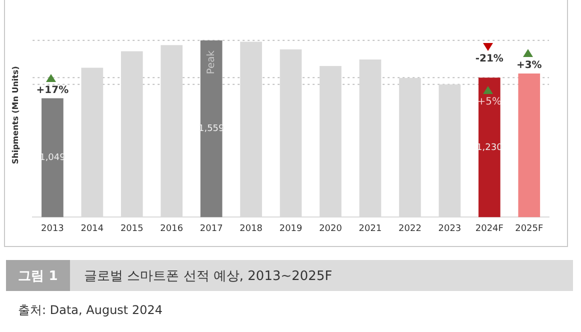  What do you see at coordinates (211, 62) in the screenshot?
I see `annotation: Peak` at bounding box center [211, 62].